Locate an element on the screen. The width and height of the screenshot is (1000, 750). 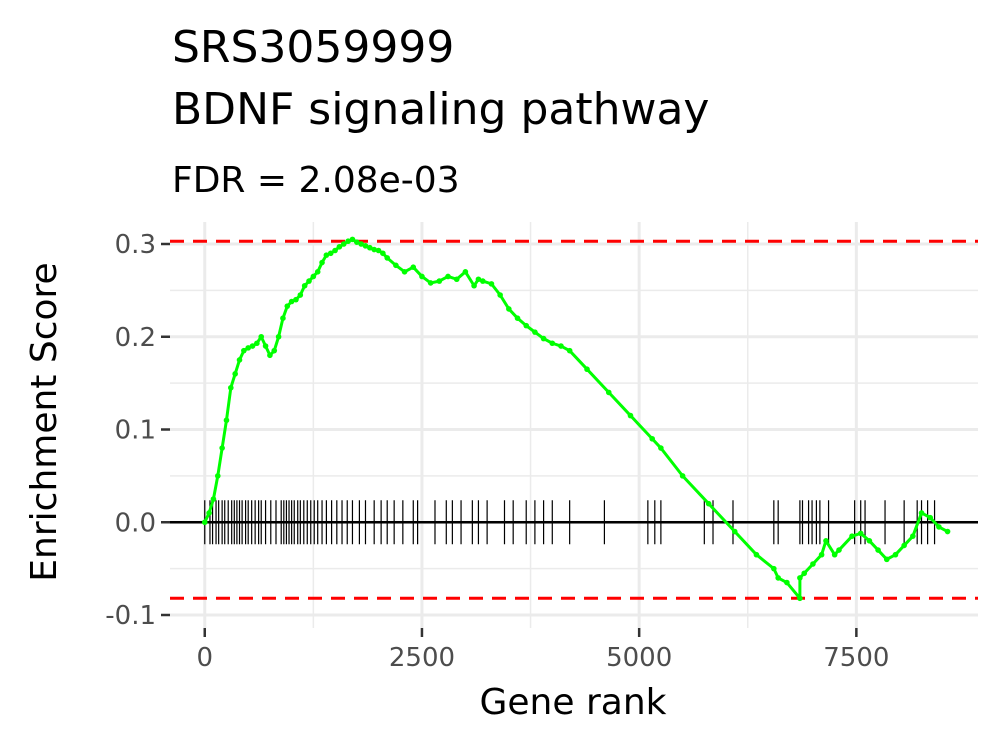
x-tick-label: 7500 is located at coordinates (856, 658).